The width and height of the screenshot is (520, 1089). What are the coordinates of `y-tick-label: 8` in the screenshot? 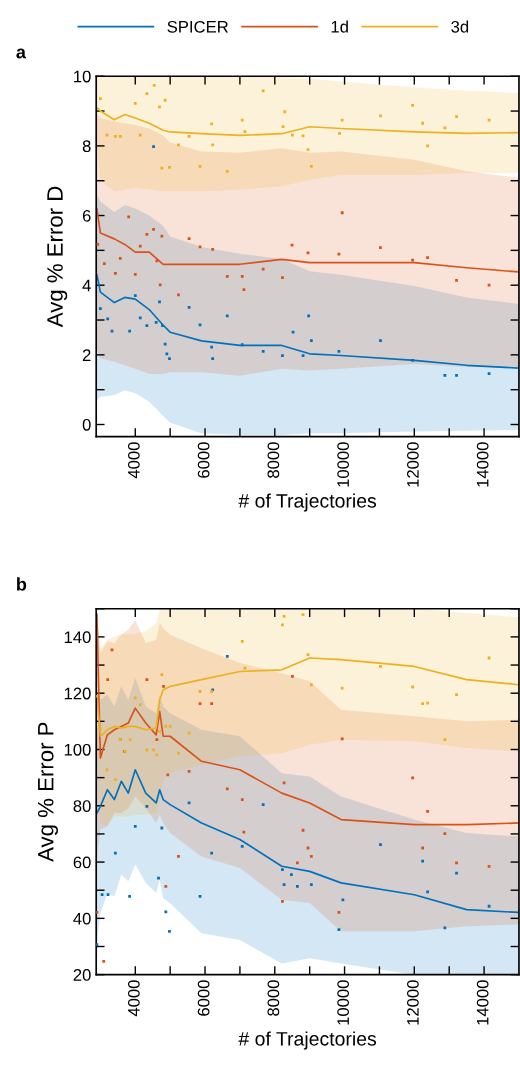 It's located at (86, 146).